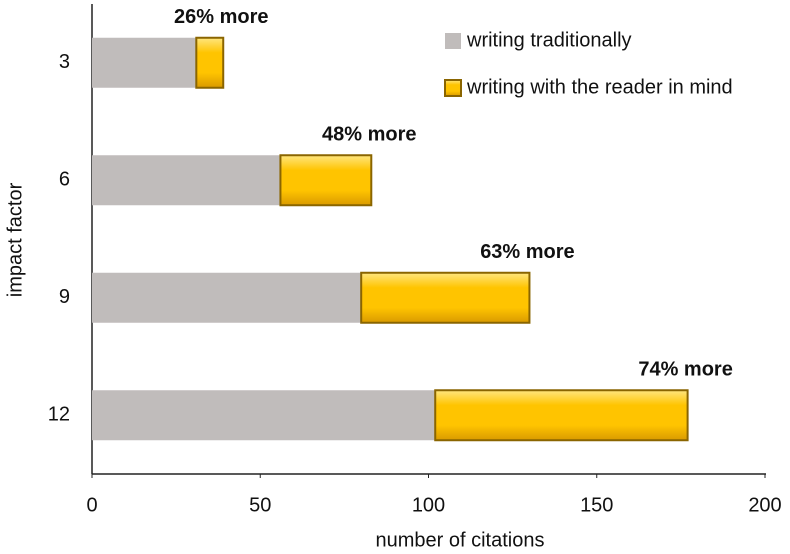 This screenshot has height=554, width=790. Describe the element at coordinates (460, 540) in the screenshot. I see `x-axis-label: number of citations` at that location.